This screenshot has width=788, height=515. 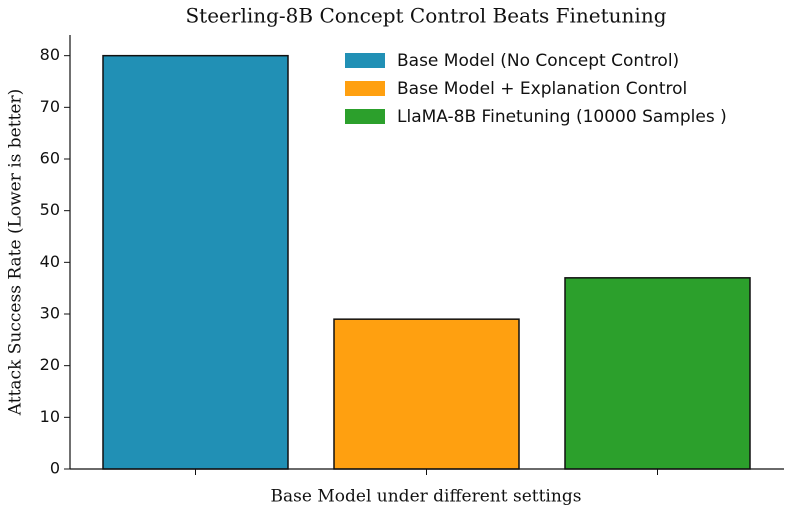 I want to click on y-tick-label: 20, so click(x=50, y=364).